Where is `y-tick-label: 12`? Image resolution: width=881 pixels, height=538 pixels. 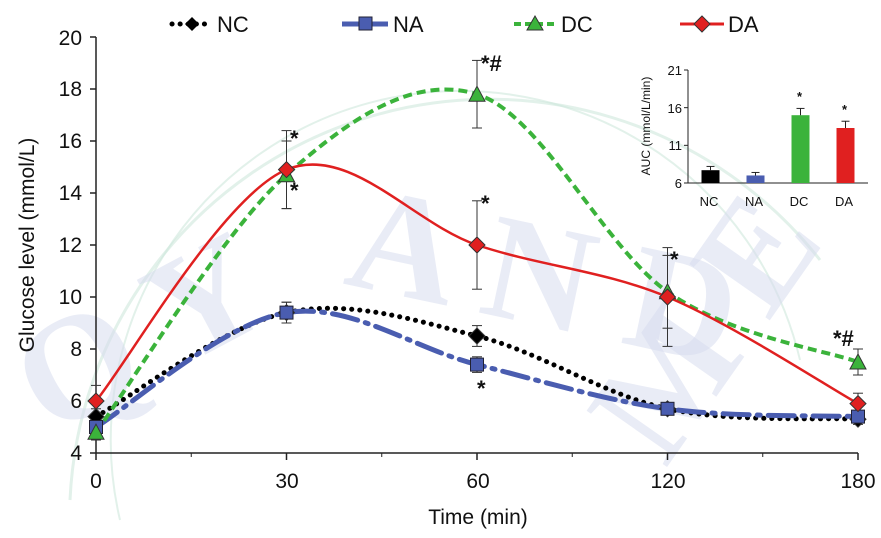
y-tick-label: 12 is located at coordinates (70, 245).